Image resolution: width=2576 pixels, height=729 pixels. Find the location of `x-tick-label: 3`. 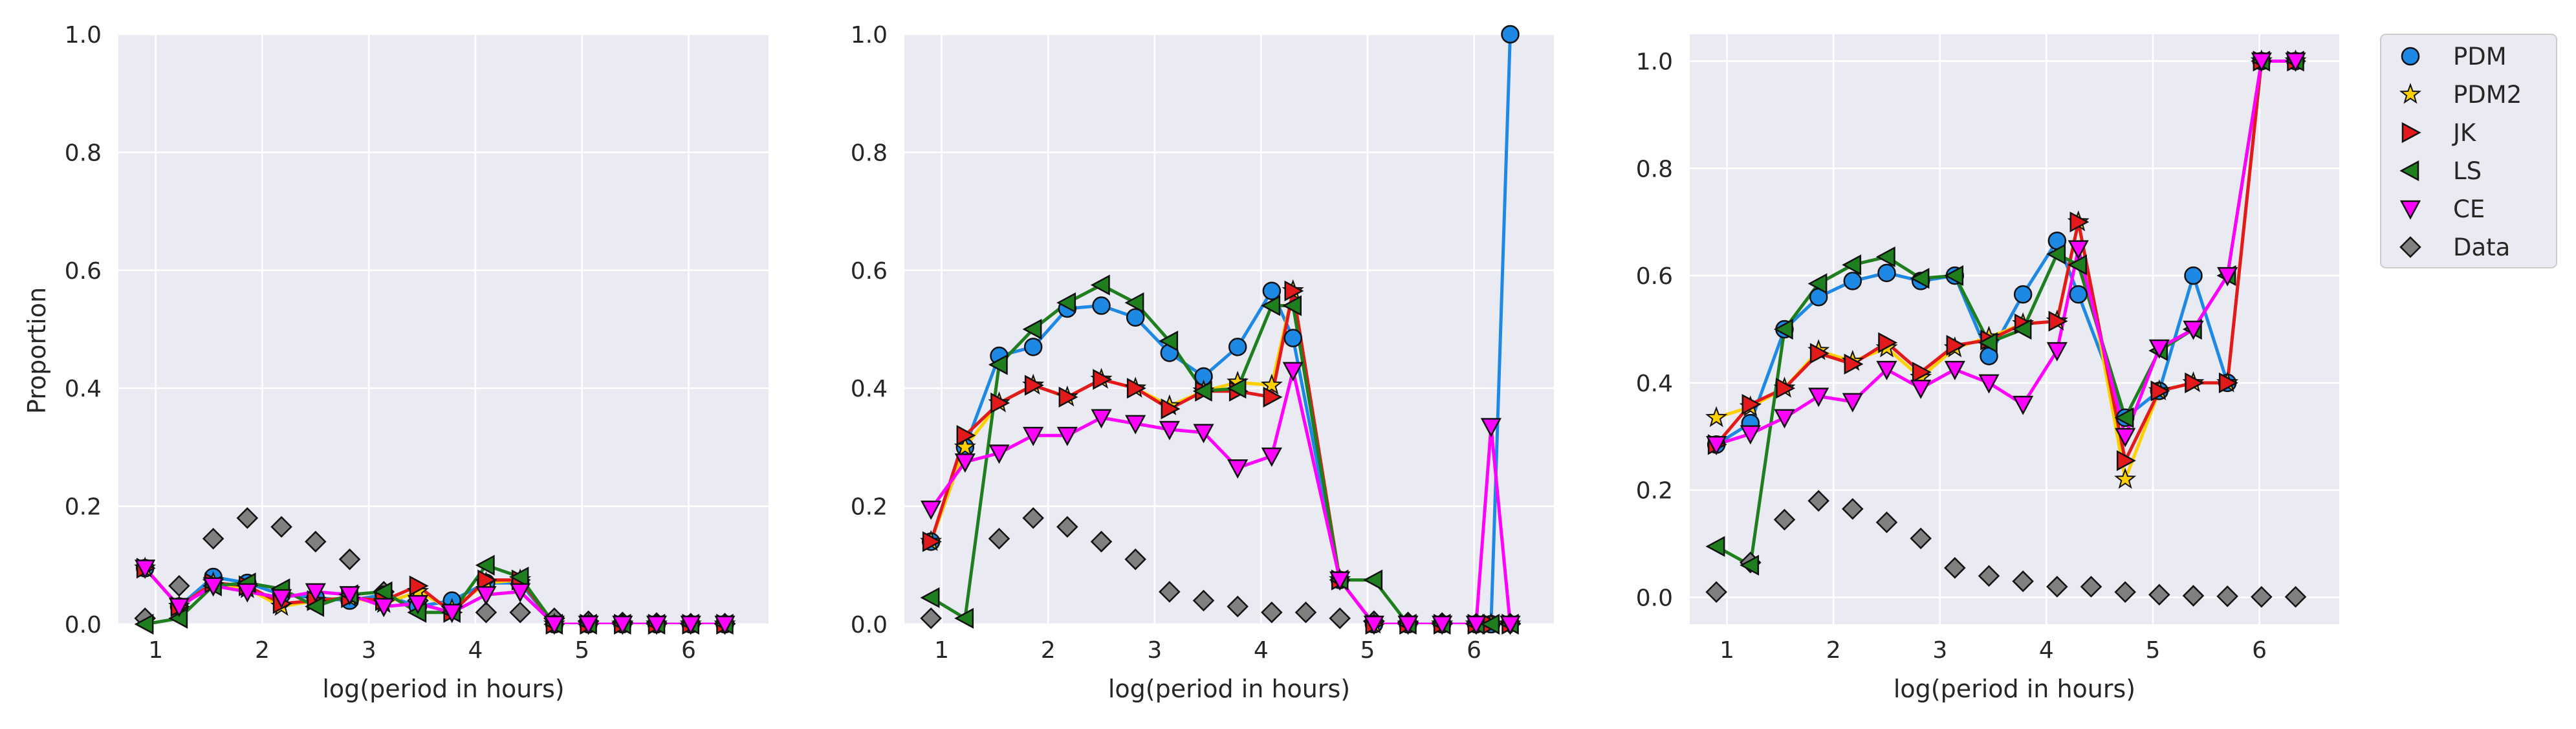

x-tick-label: 3 is located at coordinates (1940, 651).